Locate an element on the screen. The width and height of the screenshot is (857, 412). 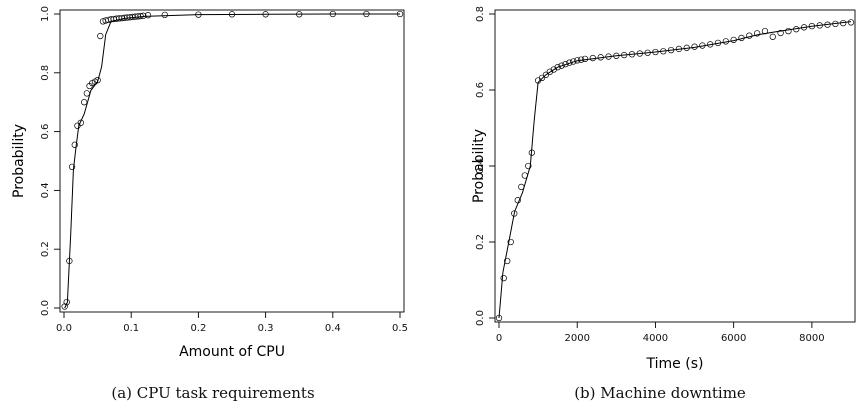
x-tick-label: 0.1 is located at coordinates (131, 328).